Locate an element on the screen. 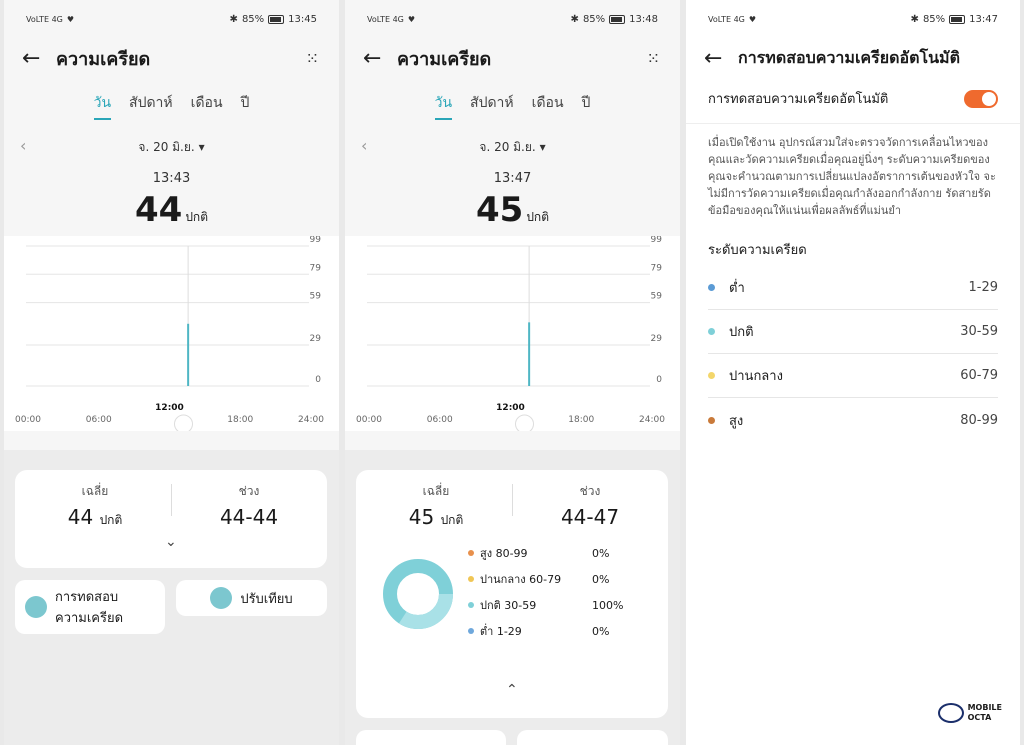 The image size is (1024, 745). reading-time: 13:43 is located at coordinates (171, 178).